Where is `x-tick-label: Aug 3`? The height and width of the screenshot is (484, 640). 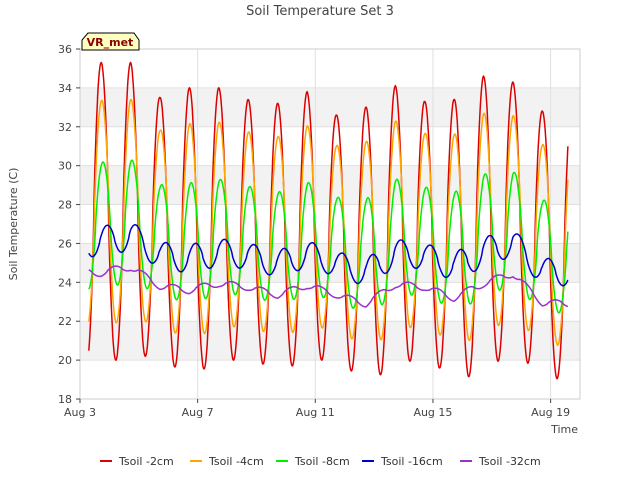
x-tick-label: Aug 3 is located at coordinates (80, 412).